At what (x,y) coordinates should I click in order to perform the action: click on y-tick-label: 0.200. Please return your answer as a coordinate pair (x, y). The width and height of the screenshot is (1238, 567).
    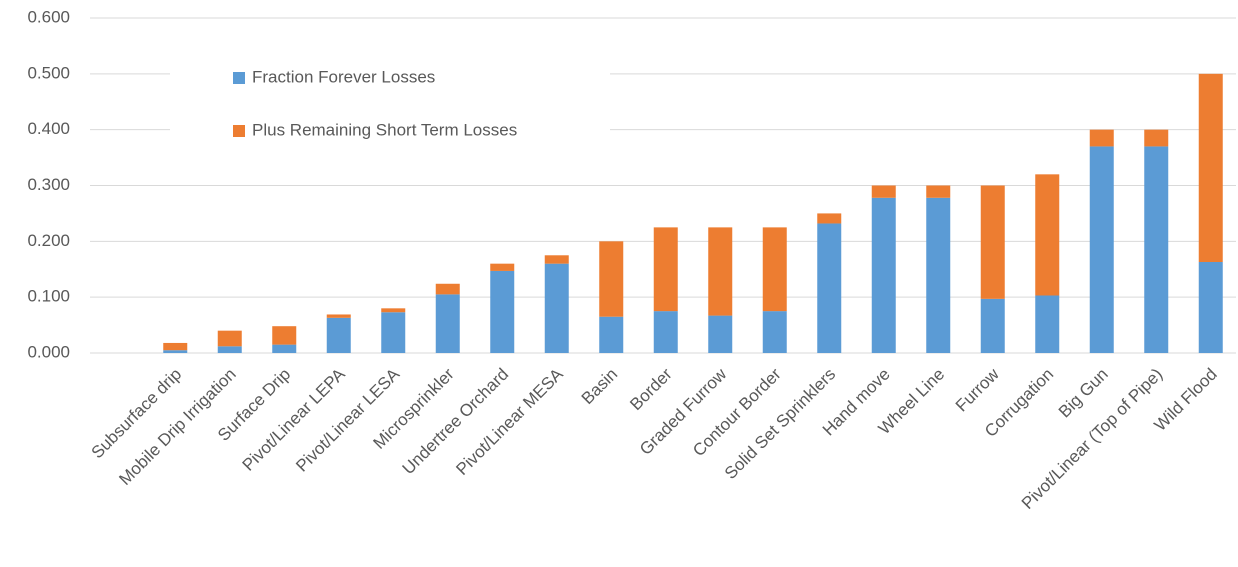
    Looking at the image, I should click on (48, 240).